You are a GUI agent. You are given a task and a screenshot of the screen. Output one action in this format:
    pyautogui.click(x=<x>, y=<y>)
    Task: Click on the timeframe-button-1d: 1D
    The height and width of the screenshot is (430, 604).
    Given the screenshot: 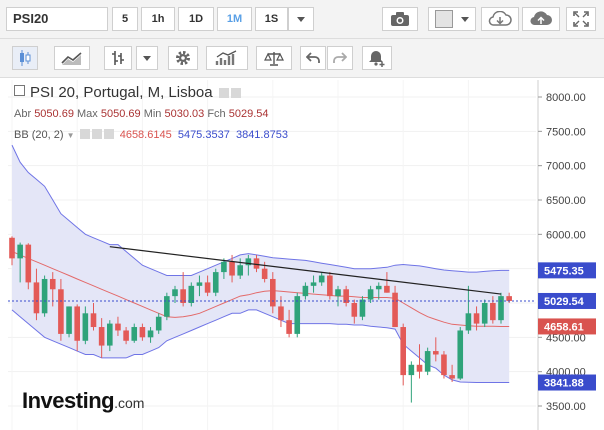 What is the action you would take?
    pyautogui.click(x=196, y=19)
    